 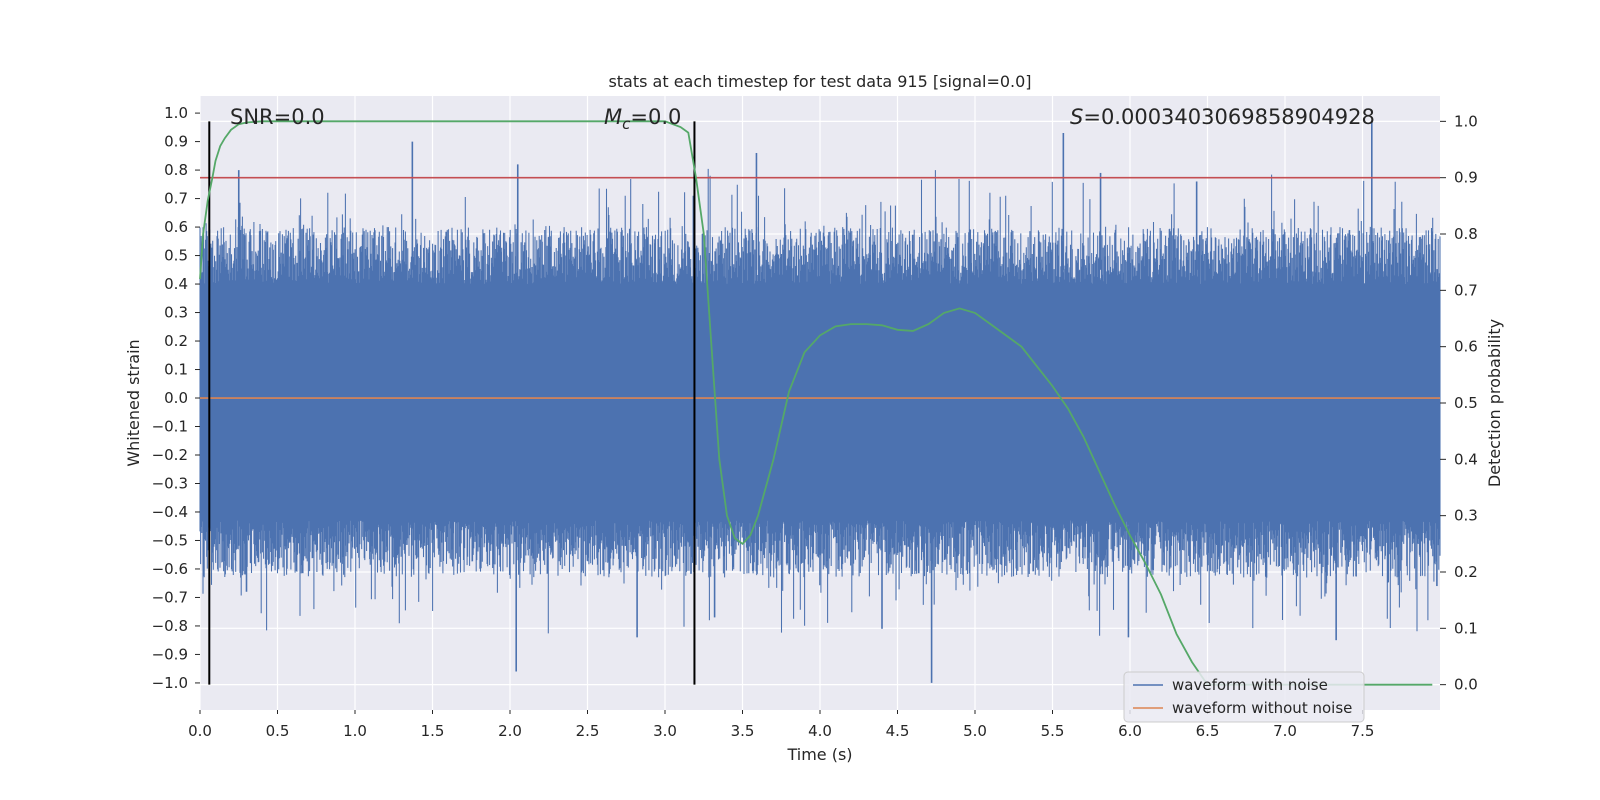 What do you see at coordinates (278, 731) in the screenshot?
I see `x-tick-label-1: 0.5` at bounding box center [278, 731].